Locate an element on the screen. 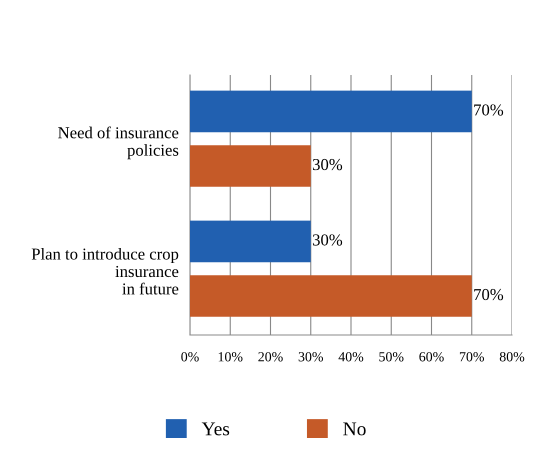  x-tick-label: 50% is located at coordinates (391, 357).